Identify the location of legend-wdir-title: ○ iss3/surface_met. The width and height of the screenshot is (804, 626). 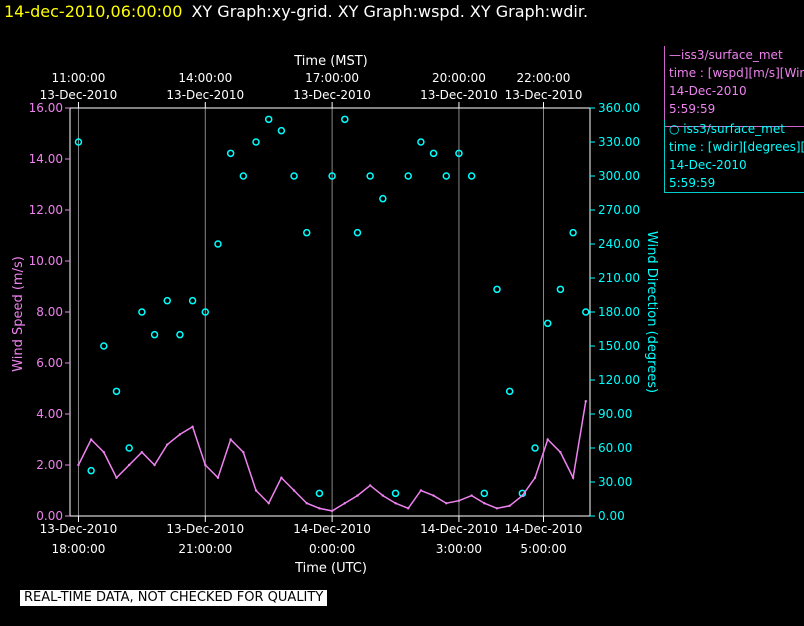
(727, 129).